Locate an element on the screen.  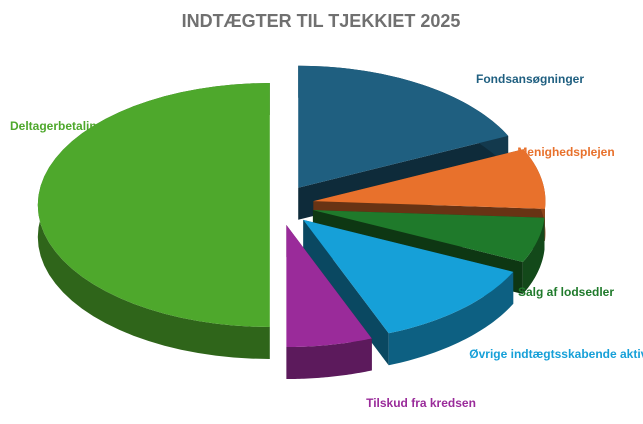
slice-label: Øvrige indtægtsskabende aktiviteter is located at coordinates (556, 354).